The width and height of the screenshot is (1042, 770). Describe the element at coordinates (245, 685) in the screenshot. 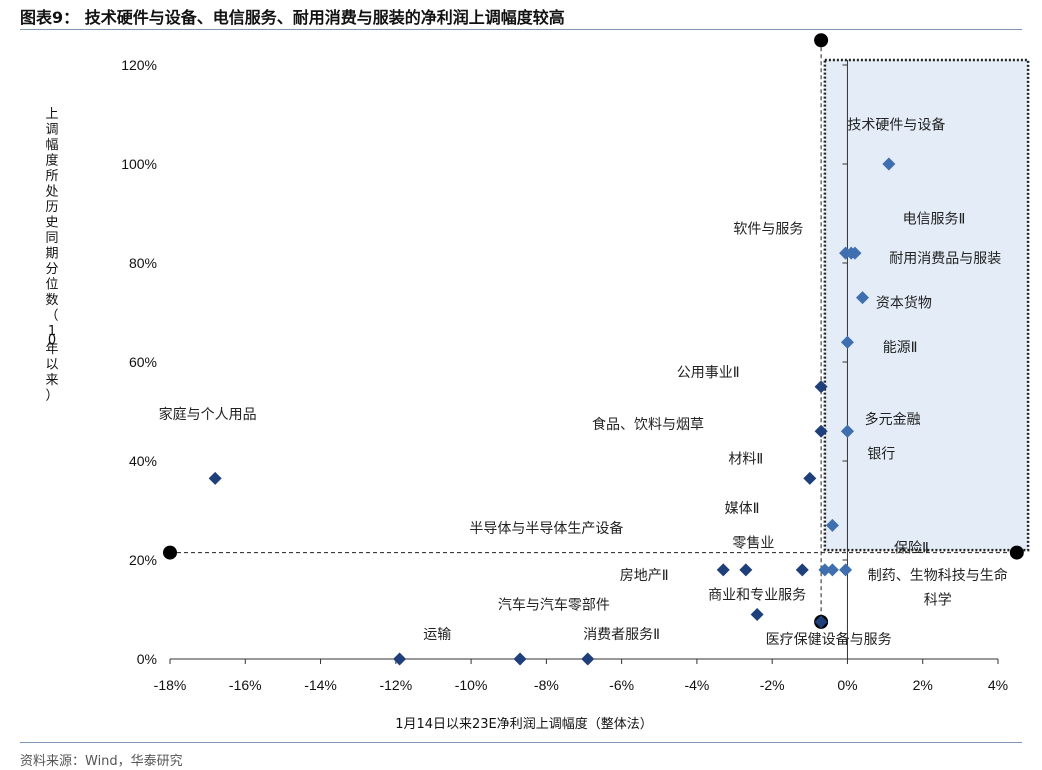

I see `x-tick-label: -16%` at that location.